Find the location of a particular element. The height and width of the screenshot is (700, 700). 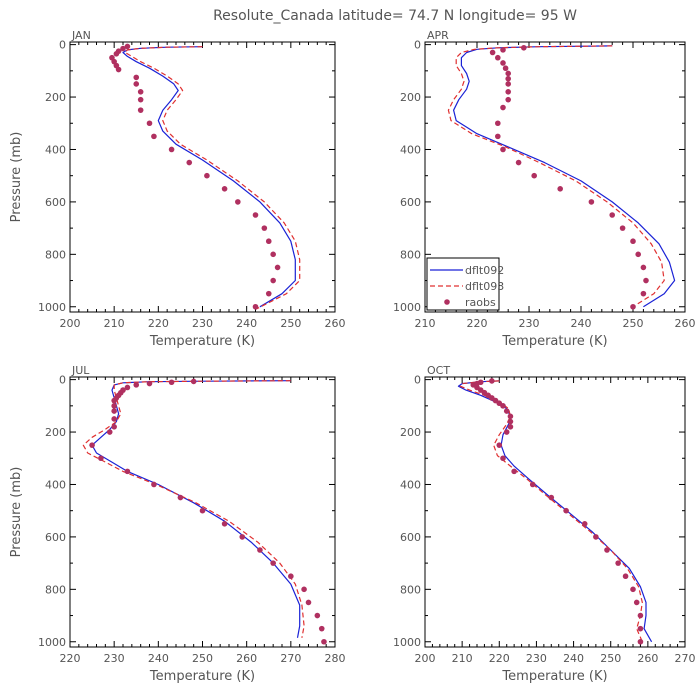

y-tick-label: 0 is located at coordinates (417, 45).